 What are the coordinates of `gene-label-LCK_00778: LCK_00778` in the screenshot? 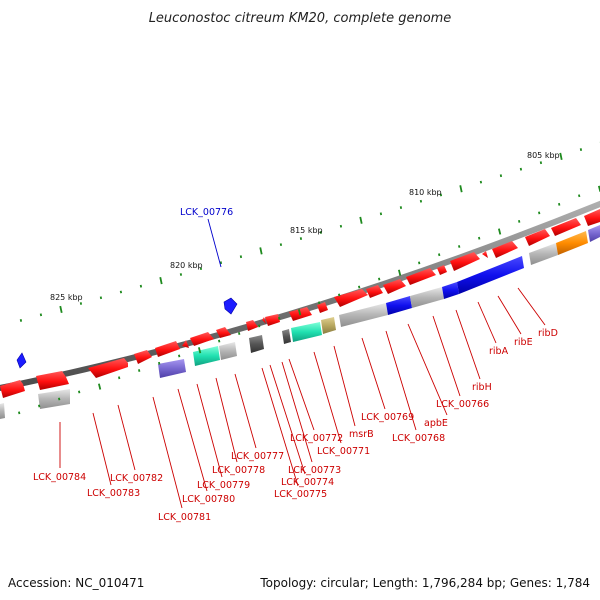 It's located at (238, 470).